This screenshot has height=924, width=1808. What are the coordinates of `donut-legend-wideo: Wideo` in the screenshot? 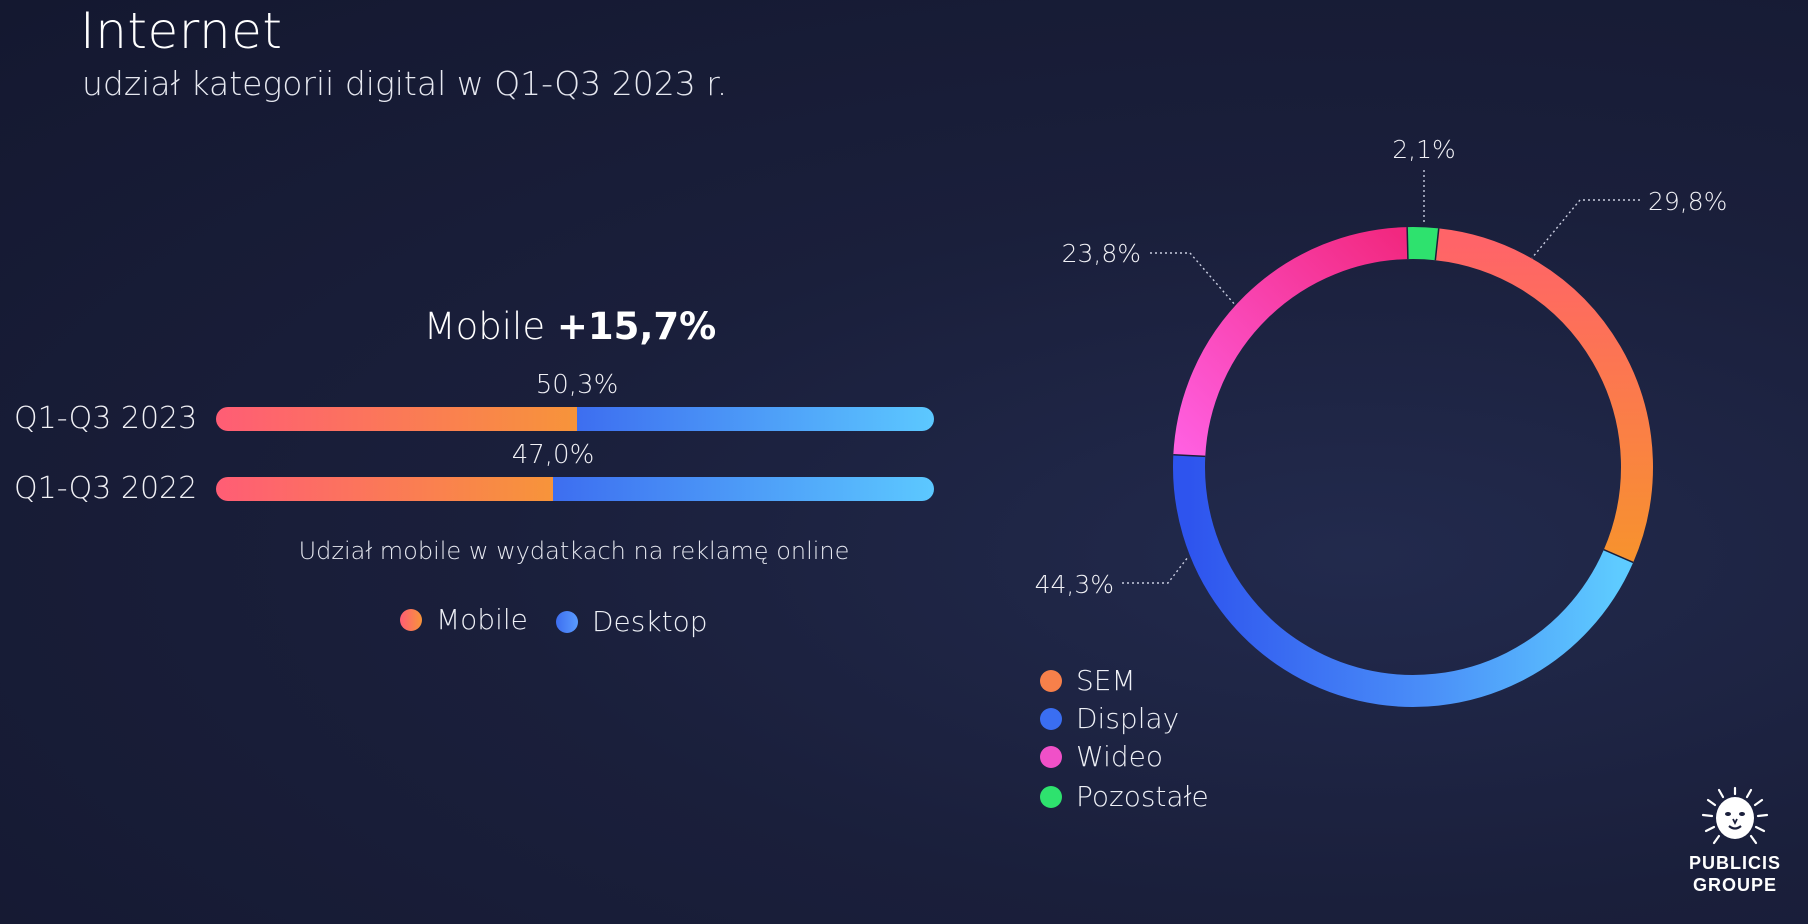 It's located at (1101, 756).